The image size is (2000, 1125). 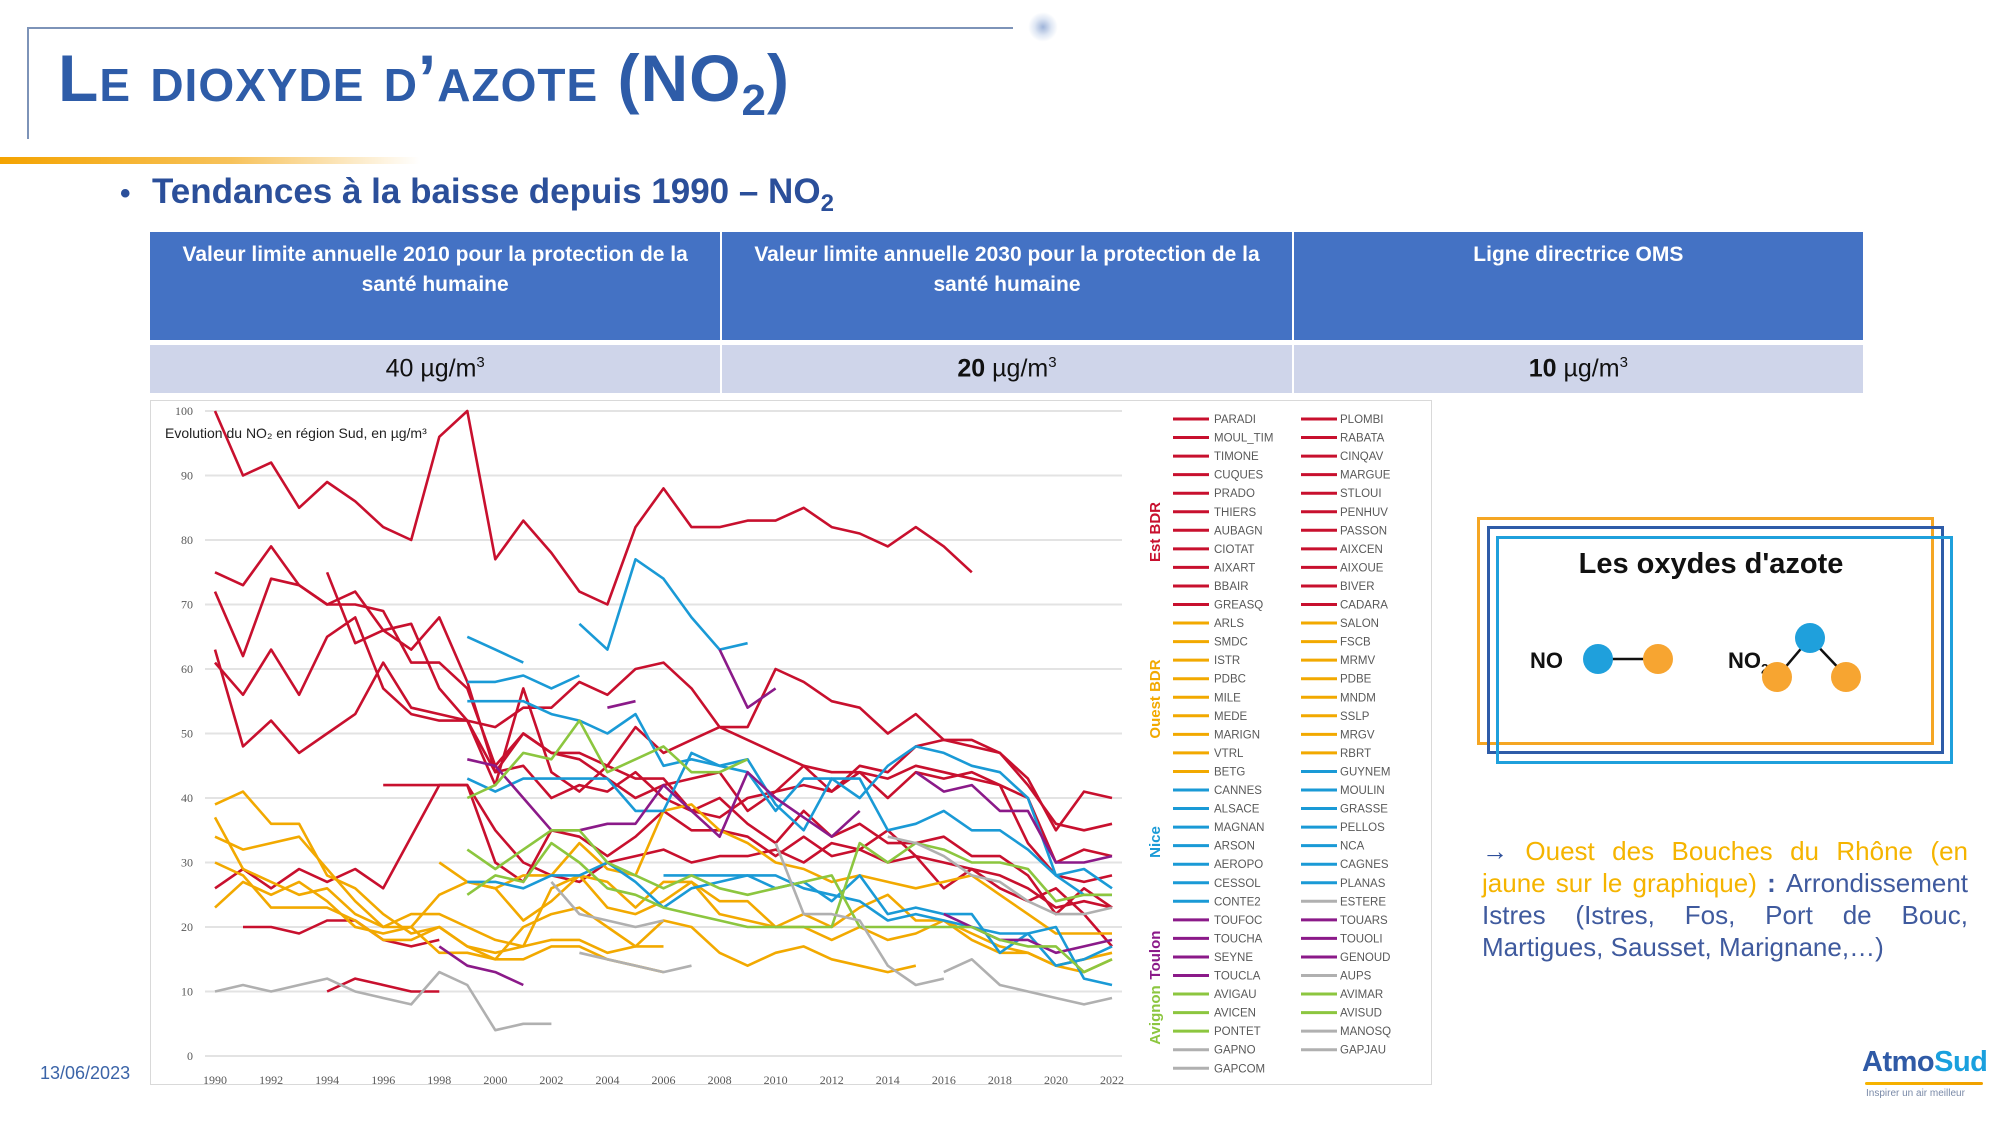 What do you see at coordinates (1358, 698) in the screenshot?
I see `legend-label: MNDM` at bounding box center [1358, 698].